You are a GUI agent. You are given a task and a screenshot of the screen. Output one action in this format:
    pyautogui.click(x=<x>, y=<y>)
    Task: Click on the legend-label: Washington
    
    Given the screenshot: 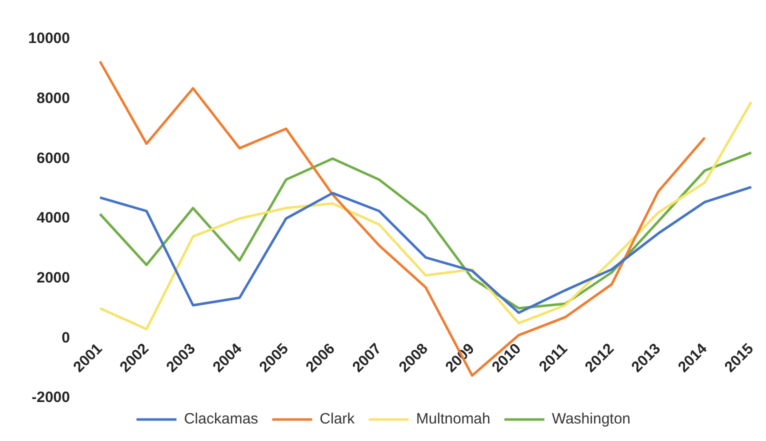 What is the action you would take?
    pyautogui.click(x=591, y=419)
    